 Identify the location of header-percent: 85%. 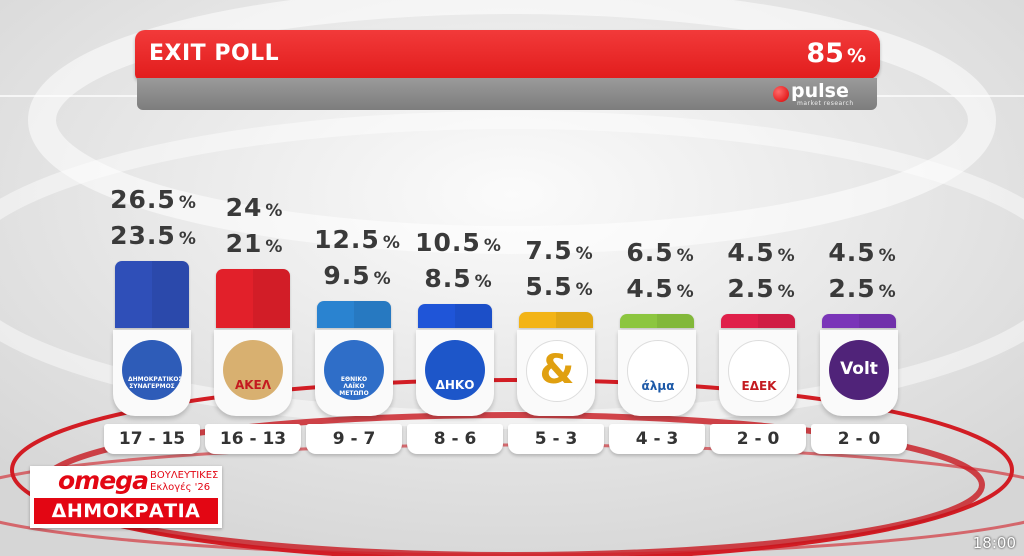
(836, 53).